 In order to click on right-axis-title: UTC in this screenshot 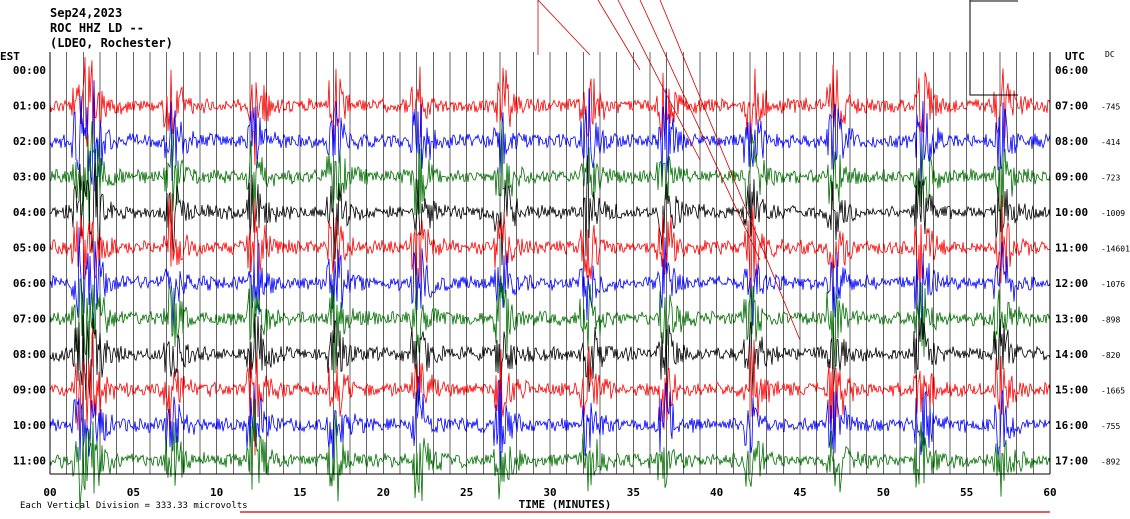, I will do `click(1075, 56)`.